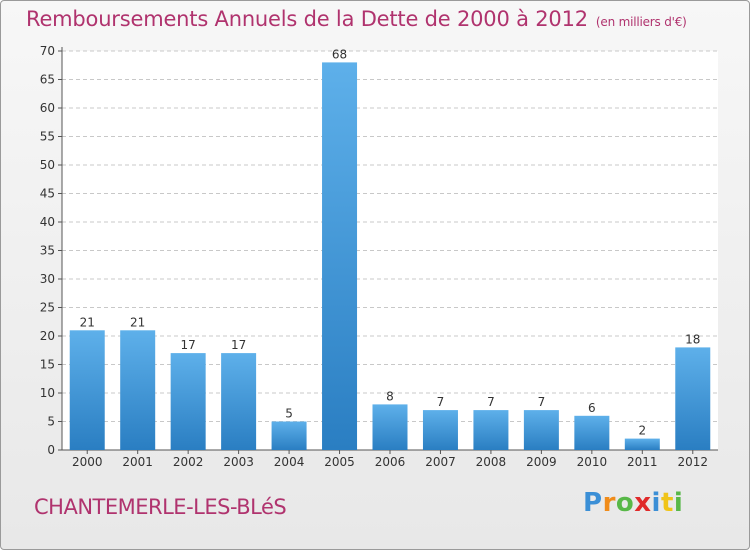  I want to click on bar-2011, so click(642, 444).